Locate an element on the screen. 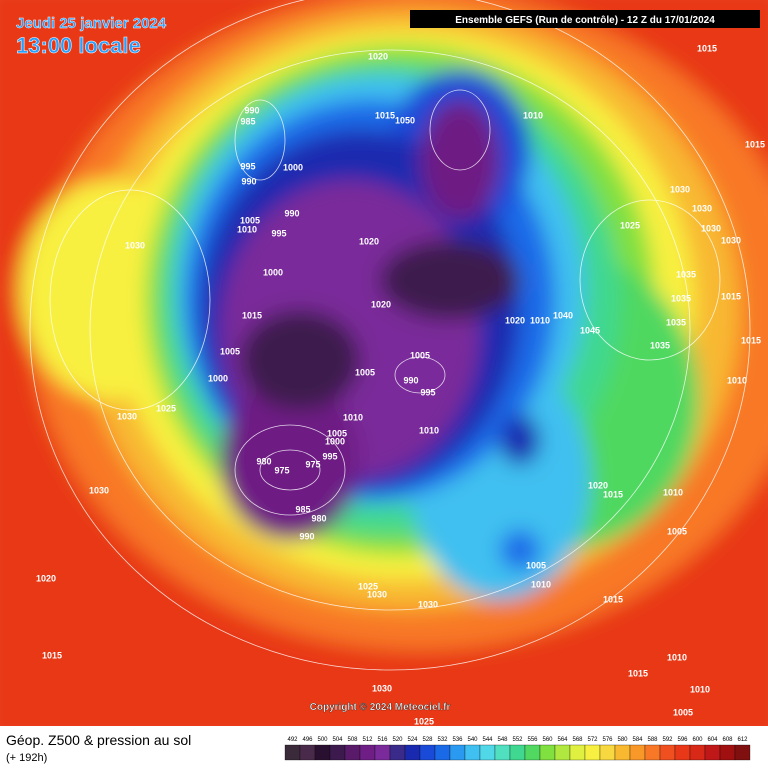  footer-title: Géop. Z500 & pression au sol is located at coordinates (98, 740).